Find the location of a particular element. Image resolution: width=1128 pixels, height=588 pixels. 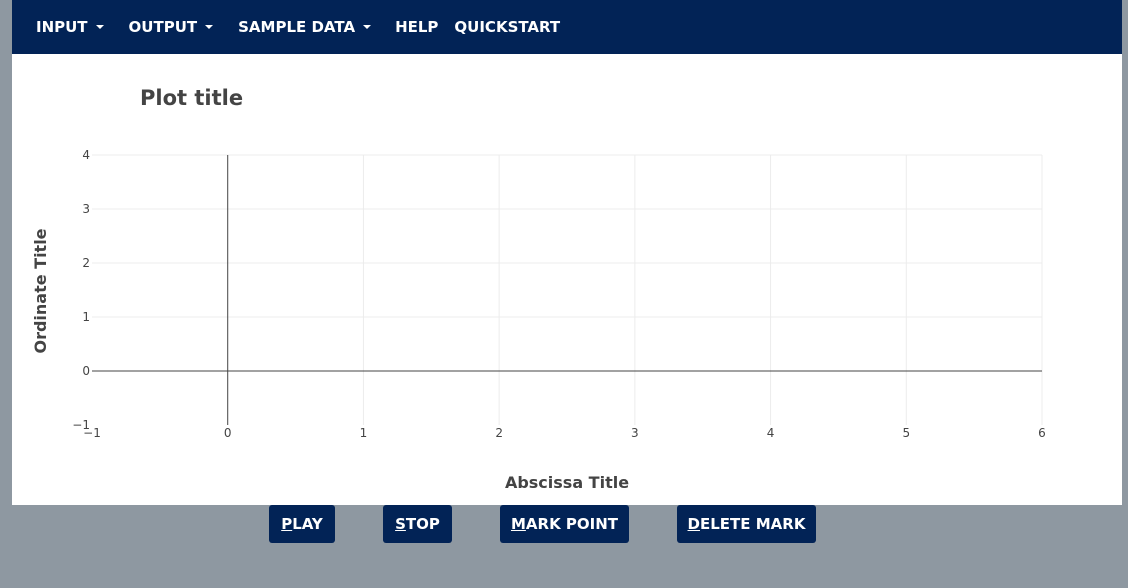

mark-point-accel-key: M is located at coordinates (518, 524).